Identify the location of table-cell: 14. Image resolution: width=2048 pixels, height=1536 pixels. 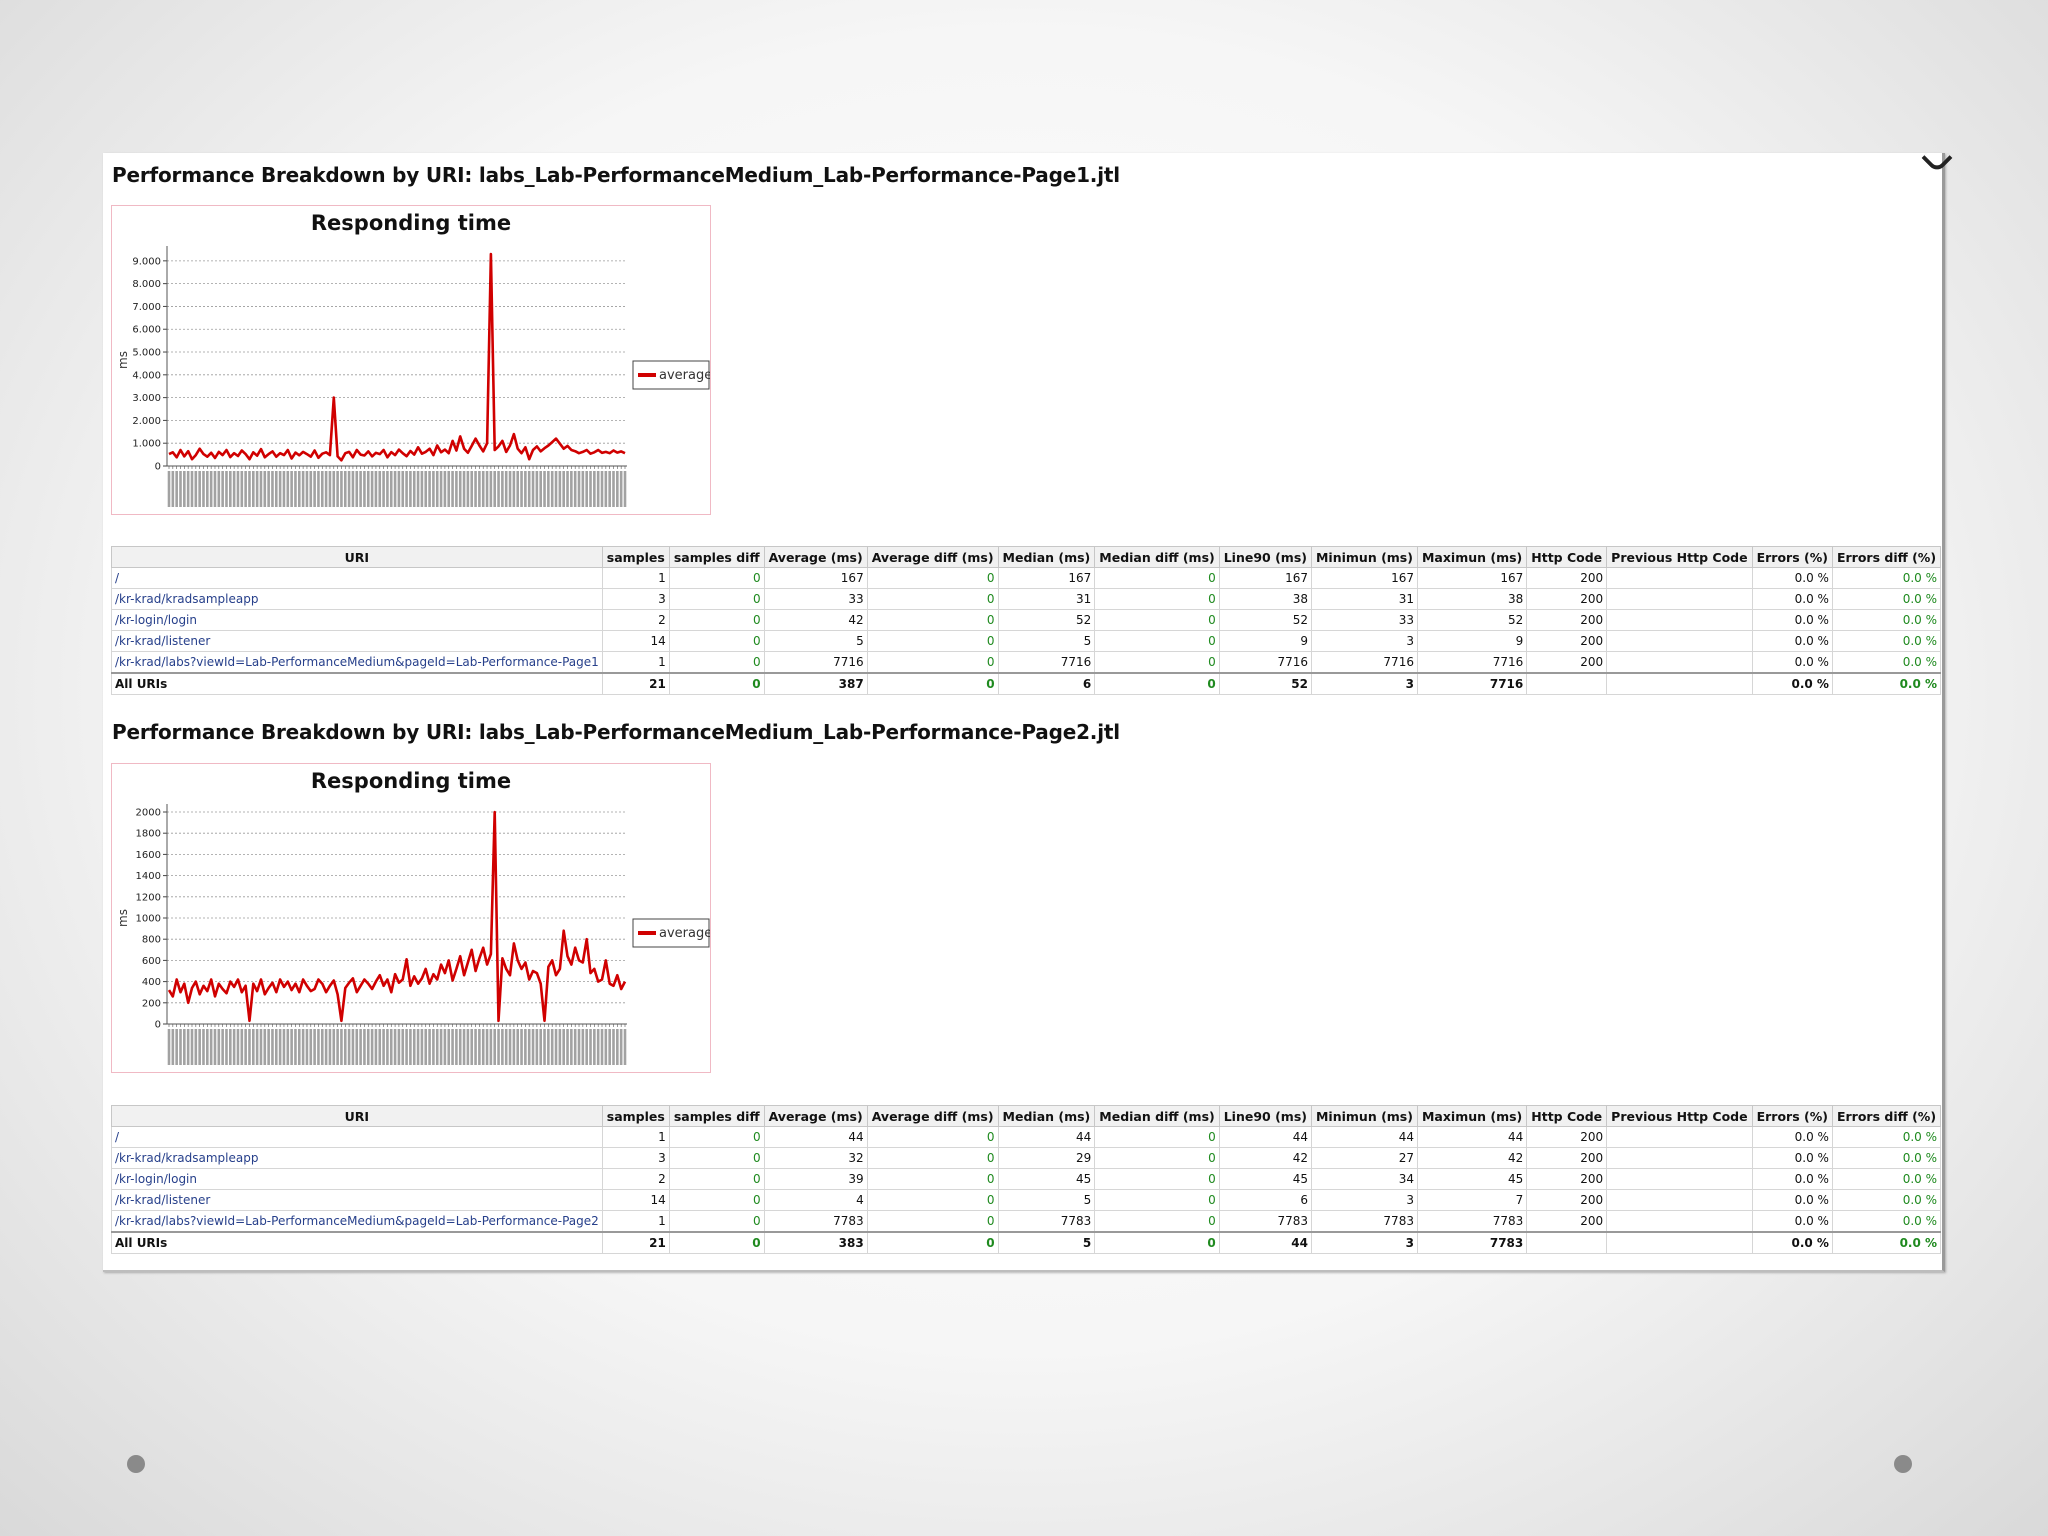
(635, 1200).